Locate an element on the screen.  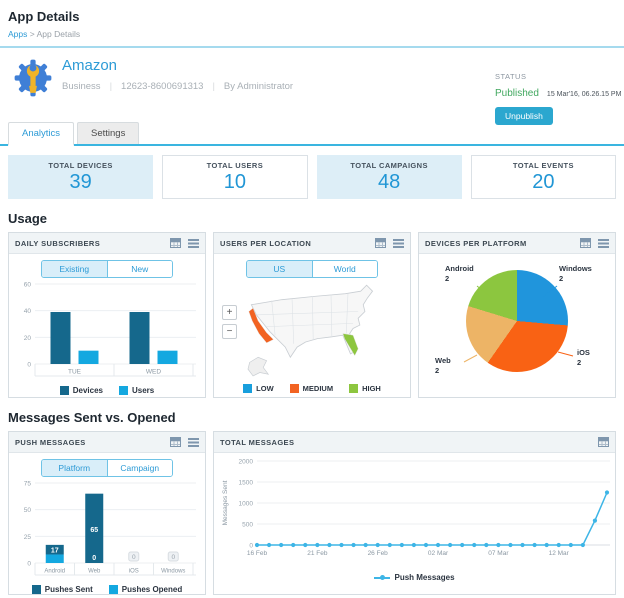
breadcrumb-current: App Details is located at coordinates (58, 34).